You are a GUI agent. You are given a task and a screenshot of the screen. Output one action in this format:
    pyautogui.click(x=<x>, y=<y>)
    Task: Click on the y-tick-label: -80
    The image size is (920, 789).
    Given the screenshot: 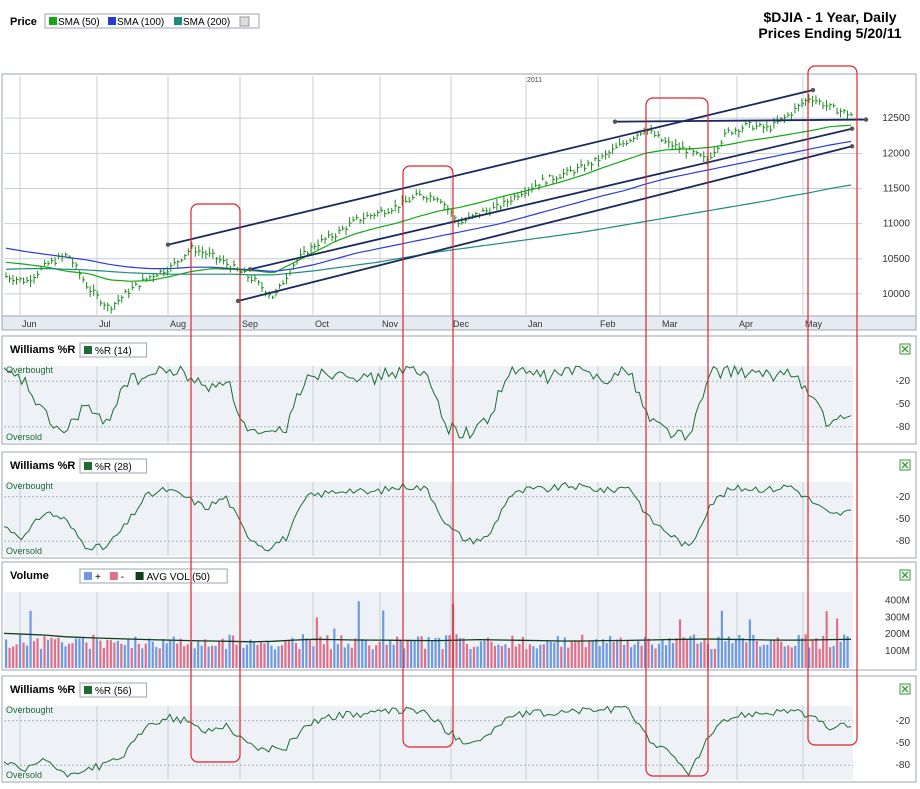 What is the action you would take?
    pyautogui.click(x=903, y=541)
    